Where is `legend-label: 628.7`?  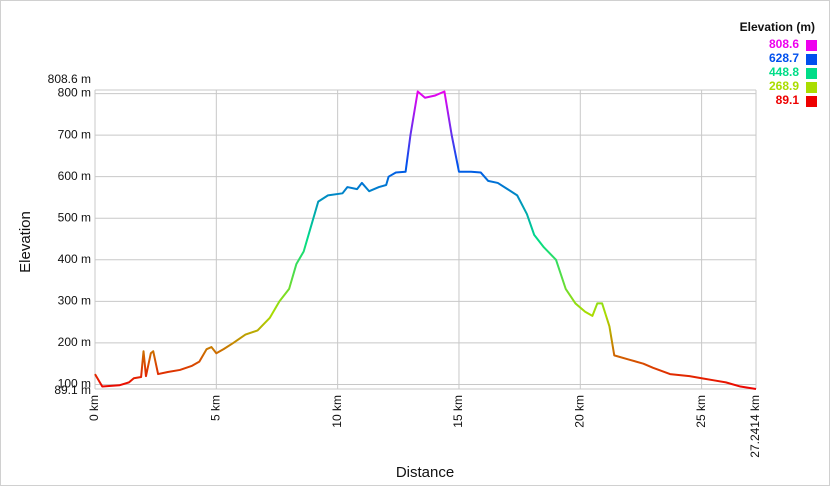
legend-label: 628.7 is located at coordinates (784, 58).